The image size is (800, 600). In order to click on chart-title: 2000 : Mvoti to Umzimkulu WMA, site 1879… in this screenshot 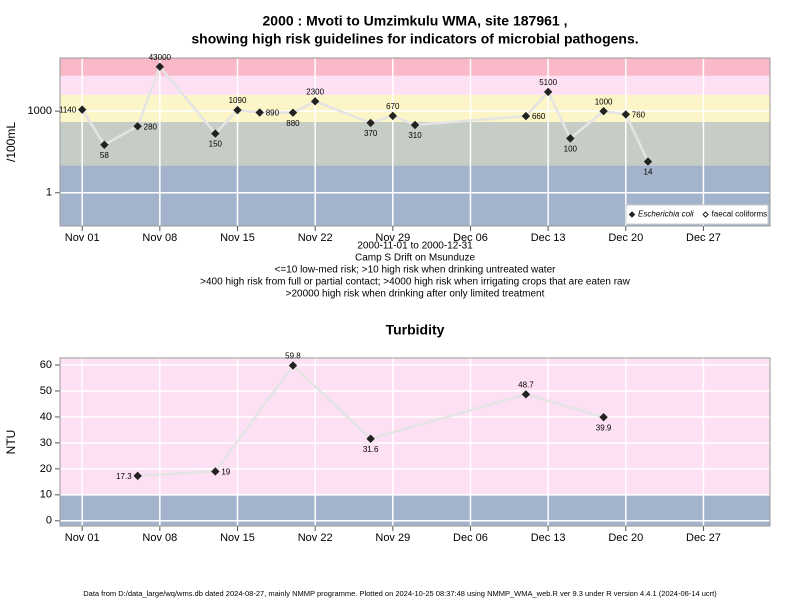, I will do `click(415, 21)`.